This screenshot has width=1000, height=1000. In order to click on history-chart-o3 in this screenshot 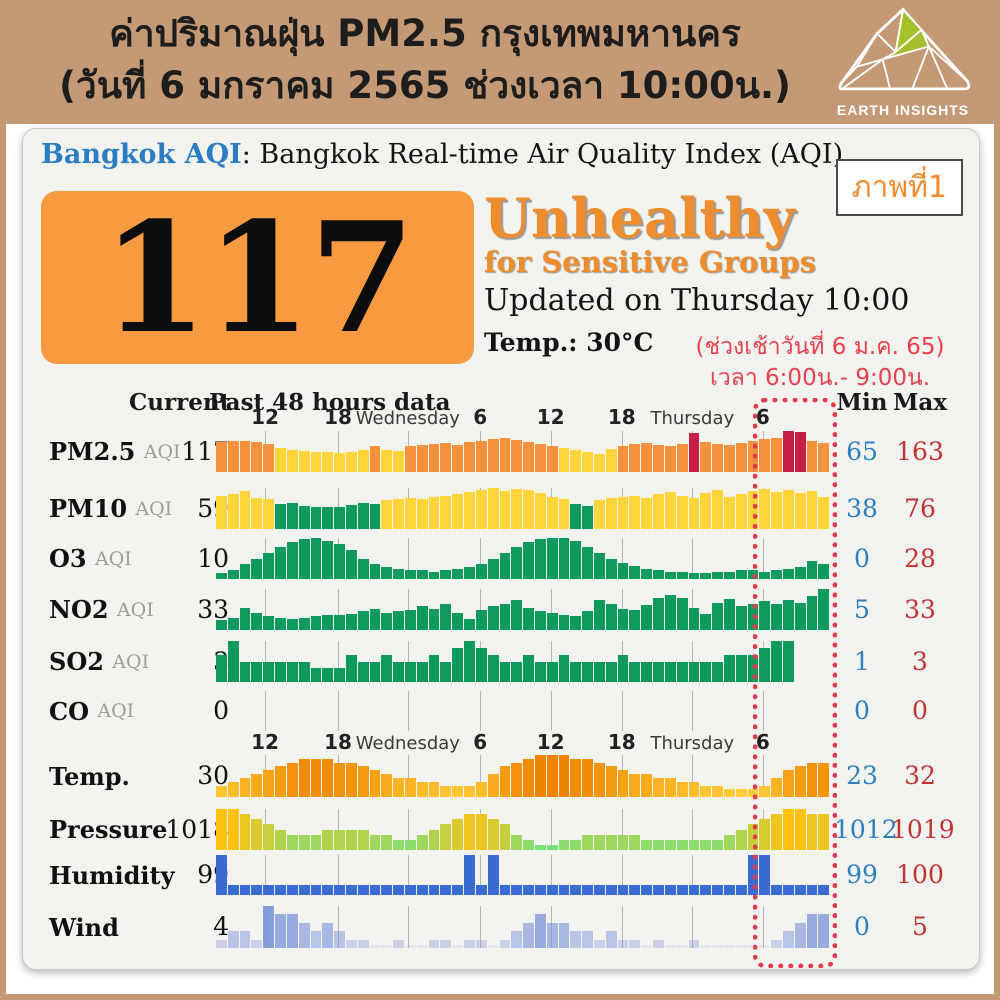, I will do `click(523, 558)`.